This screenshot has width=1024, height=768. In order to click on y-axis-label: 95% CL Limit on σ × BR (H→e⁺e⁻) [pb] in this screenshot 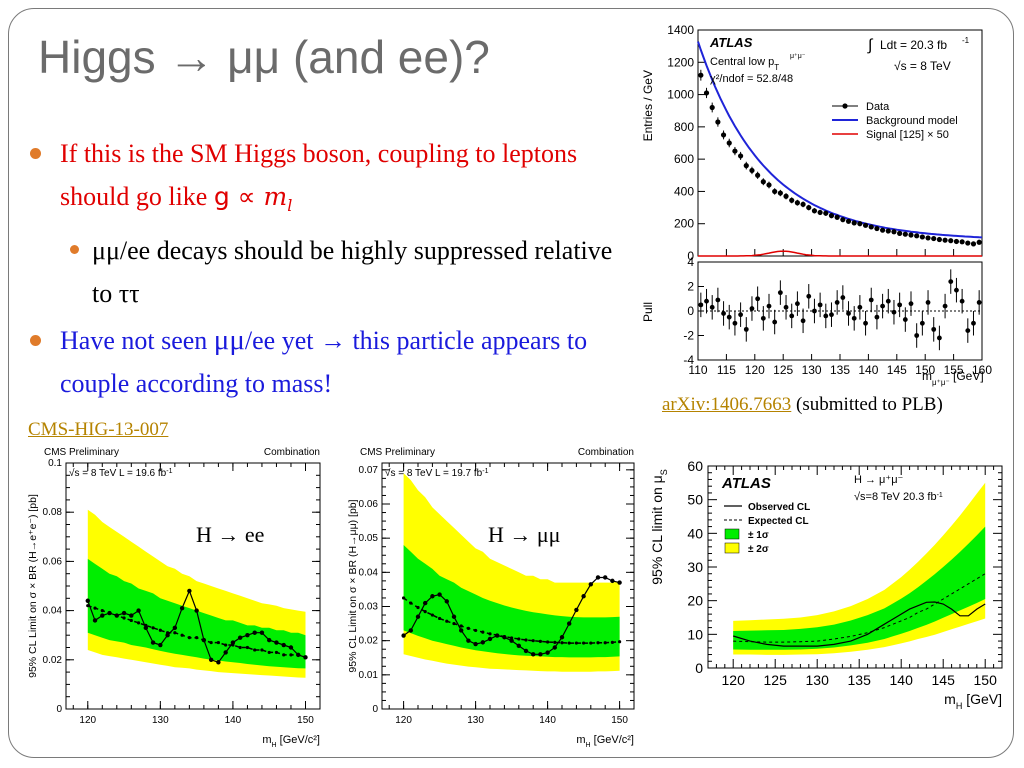, I will do `click(33, 586)`.